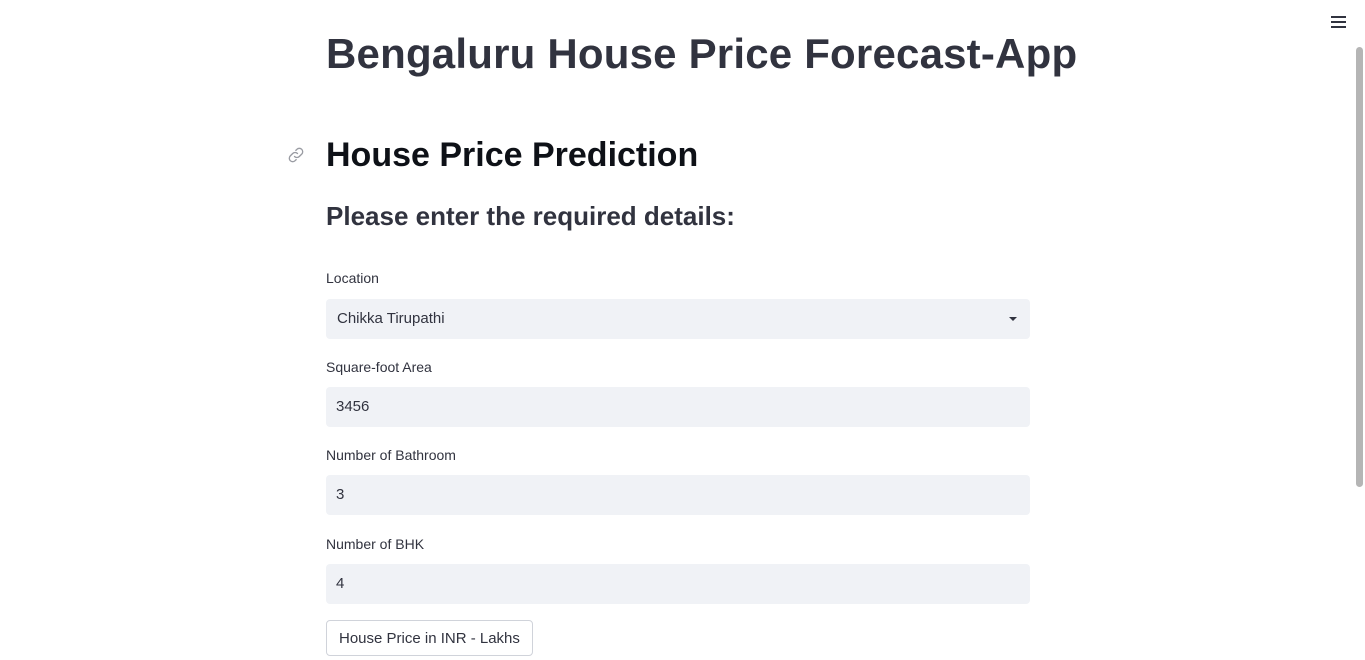 The height and width of the screenshot is (660, 1365). I want to click on link-icon, so click(296, 155).